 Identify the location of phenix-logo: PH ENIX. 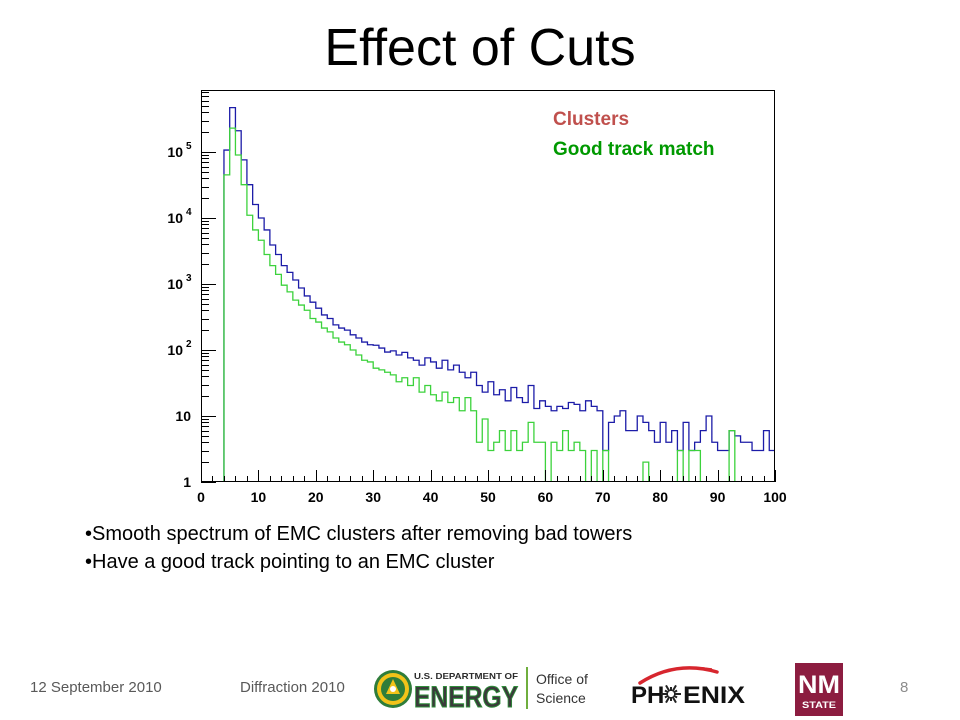
(688, 687).